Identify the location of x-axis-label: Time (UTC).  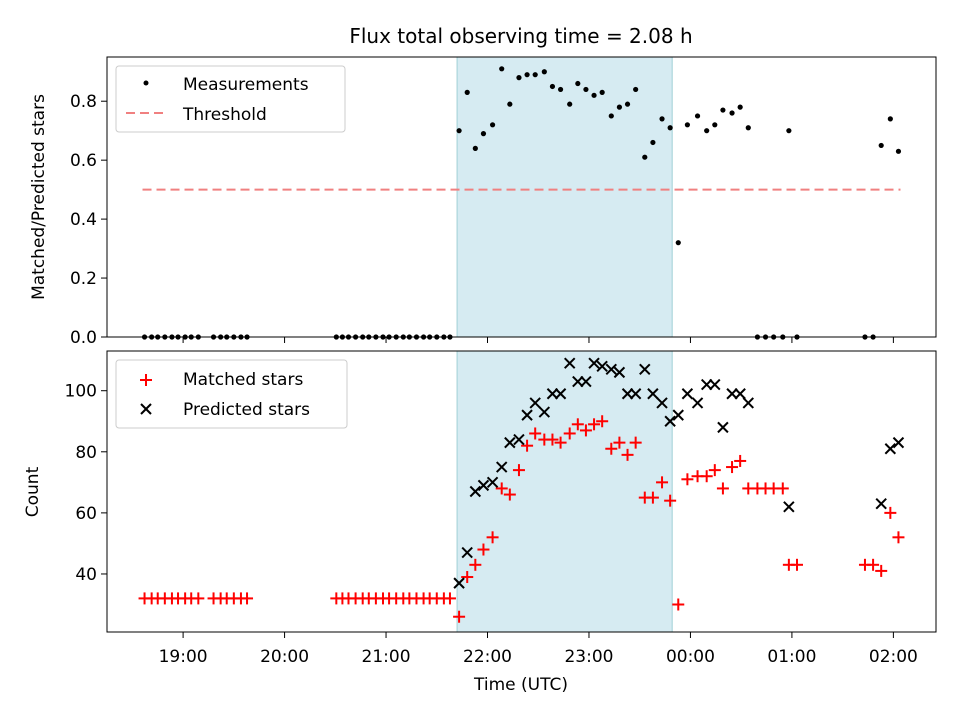
(520, 685).